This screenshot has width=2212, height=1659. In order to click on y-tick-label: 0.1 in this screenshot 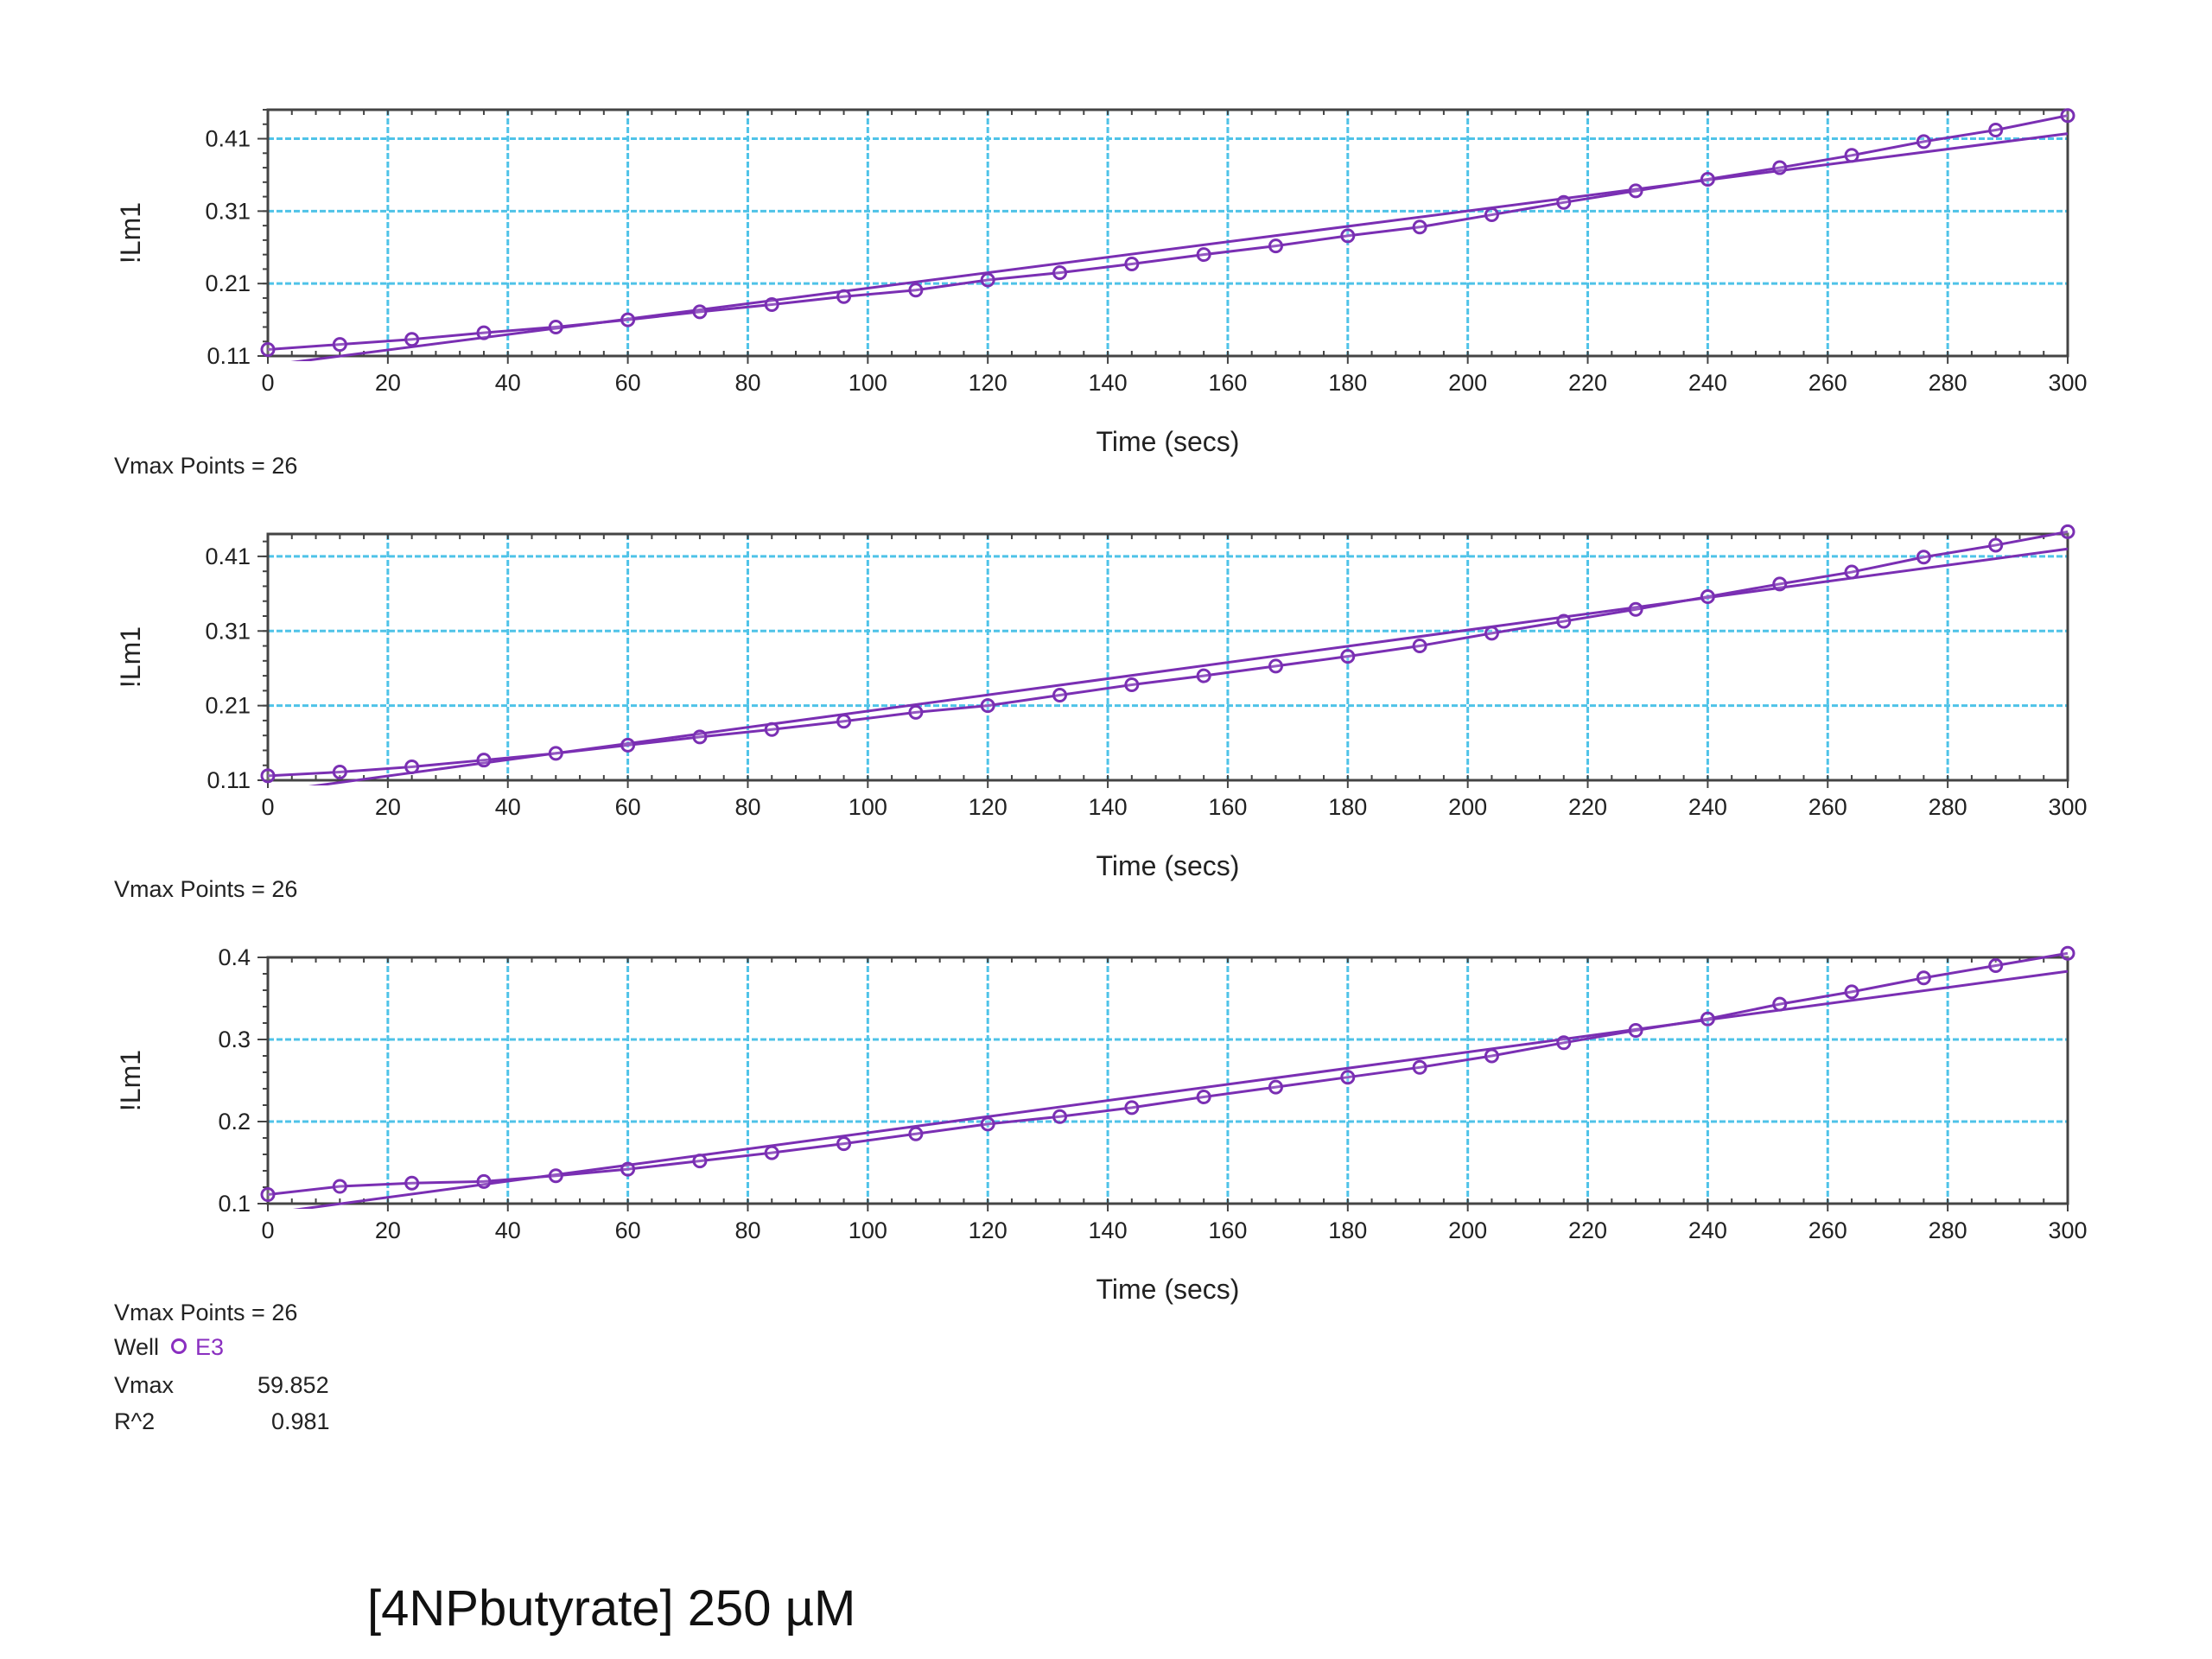, I will do `click(234, 1204)`.